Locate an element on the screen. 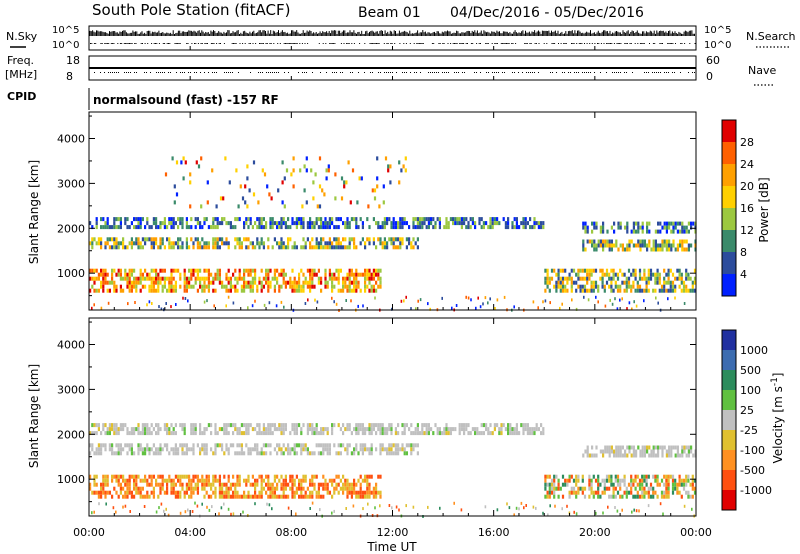  y-tick-label: 4000 is located at coordinates (71, 138).